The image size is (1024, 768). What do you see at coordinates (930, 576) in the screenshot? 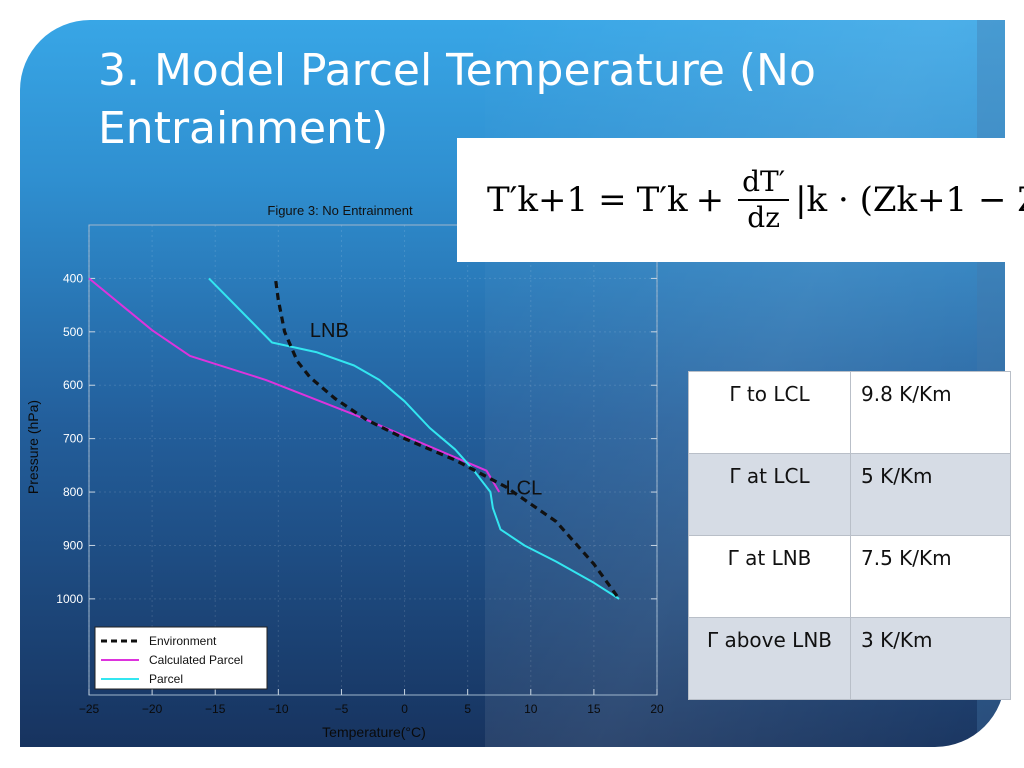
I see `table-cell-value: 7.5 K/Km` at bounding box center [930, 576].